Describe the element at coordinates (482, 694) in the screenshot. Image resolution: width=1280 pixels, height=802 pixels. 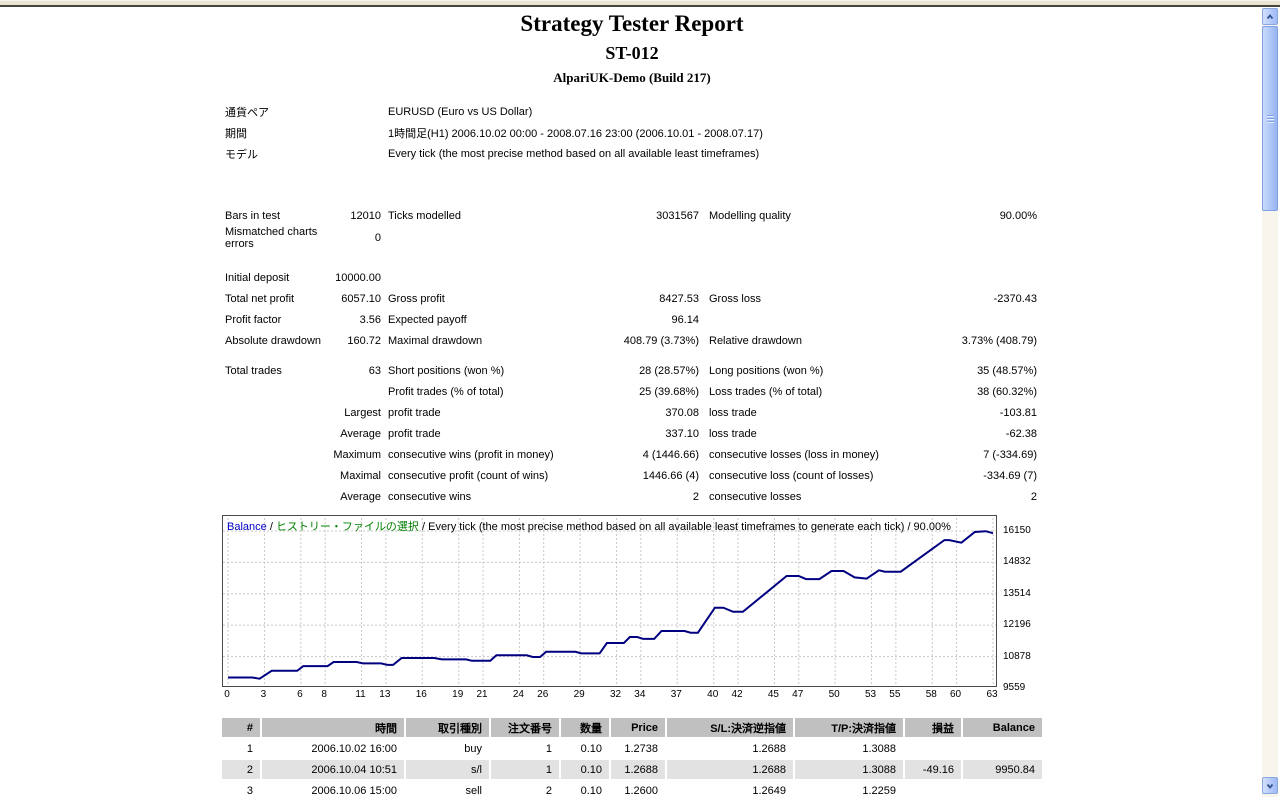
I see `x-tick-label: 21` at that location.